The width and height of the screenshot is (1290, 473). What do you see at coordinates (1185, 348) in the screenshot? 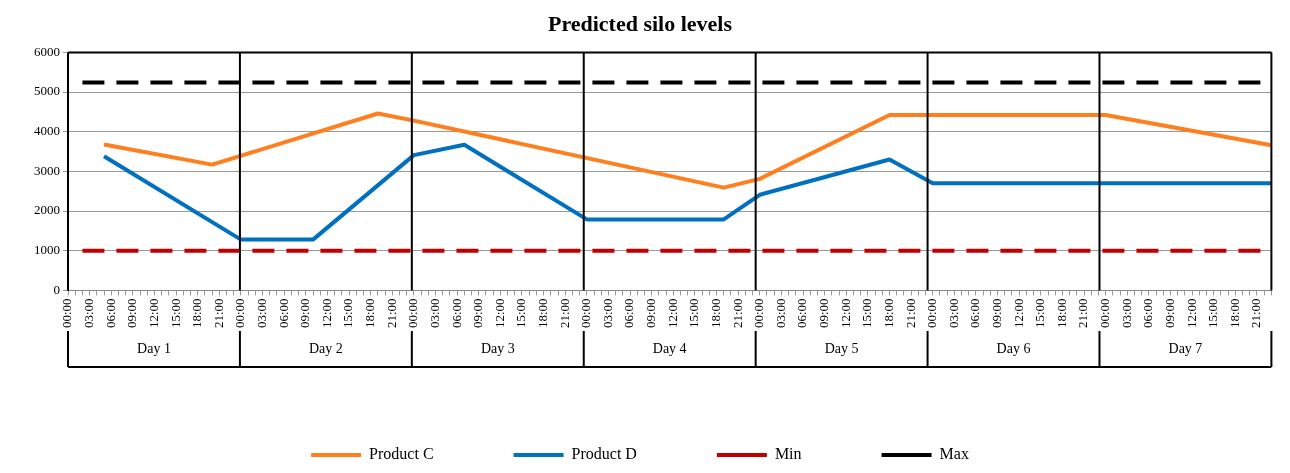
I see `text: Day 7` at bounding box center [1185, 348].